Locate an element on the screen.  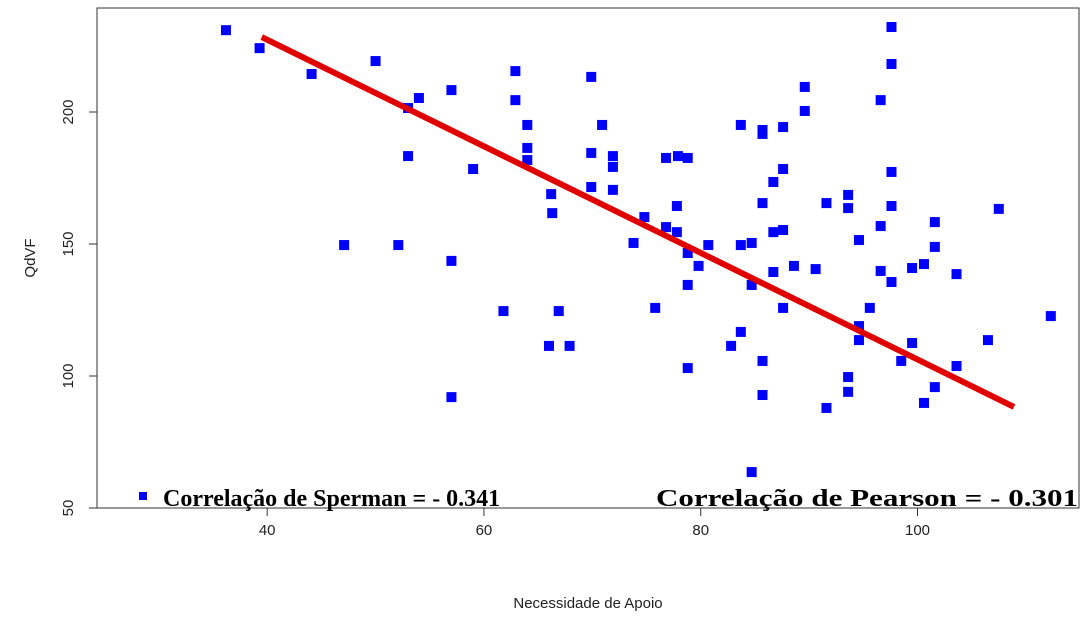
legend-label: Correlação de Sperman = - 0.341 is located at coordinates (331, 499).